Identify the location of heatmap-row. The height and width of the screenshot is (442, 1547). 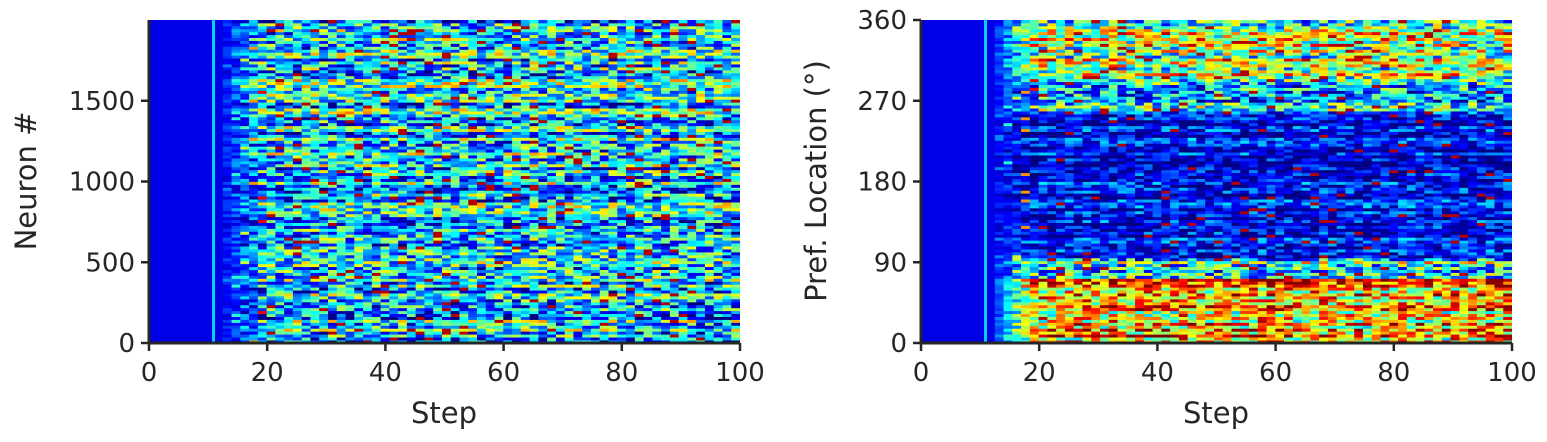
(477, 189).